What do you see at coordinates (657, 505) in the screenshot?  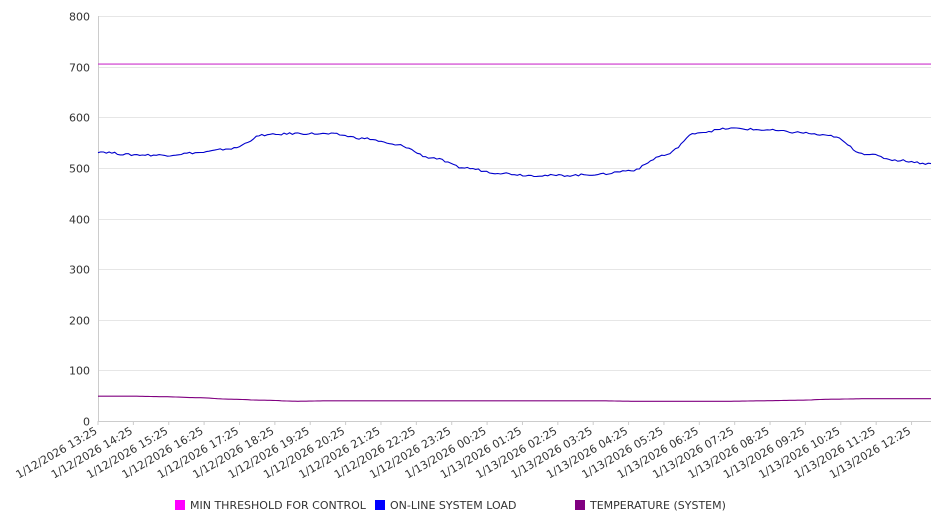 I see `legend-label-3: TEMPERATURE (SYSTEM)` at bounding box center [657, 505].